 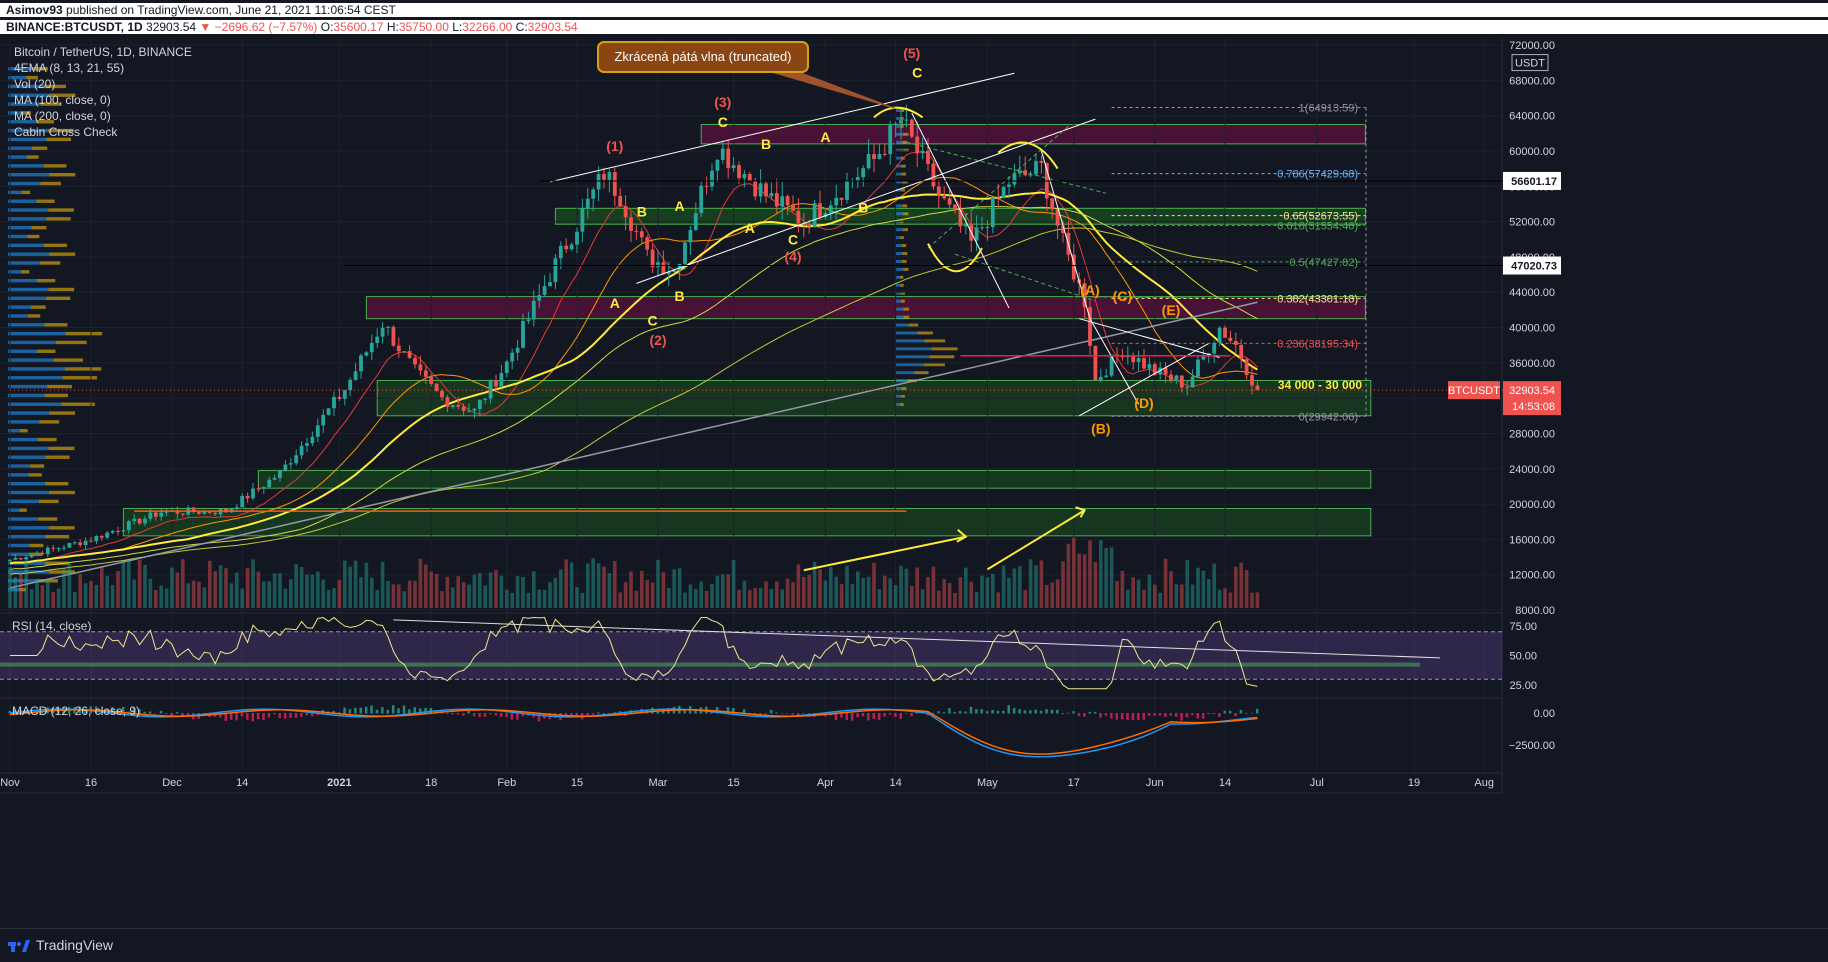 I want to click on tradingview-logo: TradingView, so click(x=60, y=945).